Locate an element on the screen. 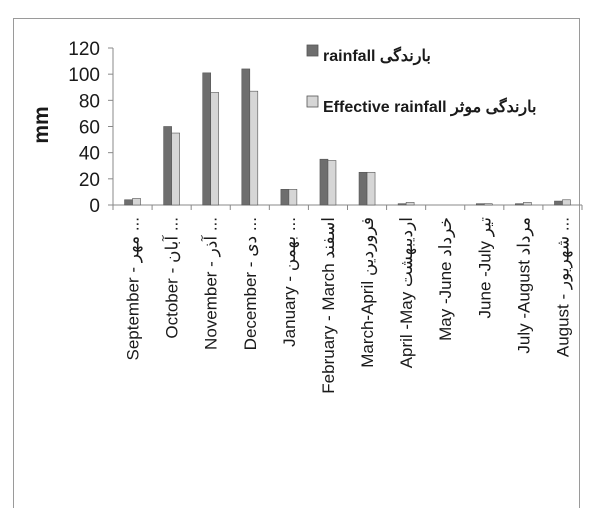 Image resolution: width=598 pixels, height=510 pixels. y-tick-label: 80 is located at coordinates (89, 101).